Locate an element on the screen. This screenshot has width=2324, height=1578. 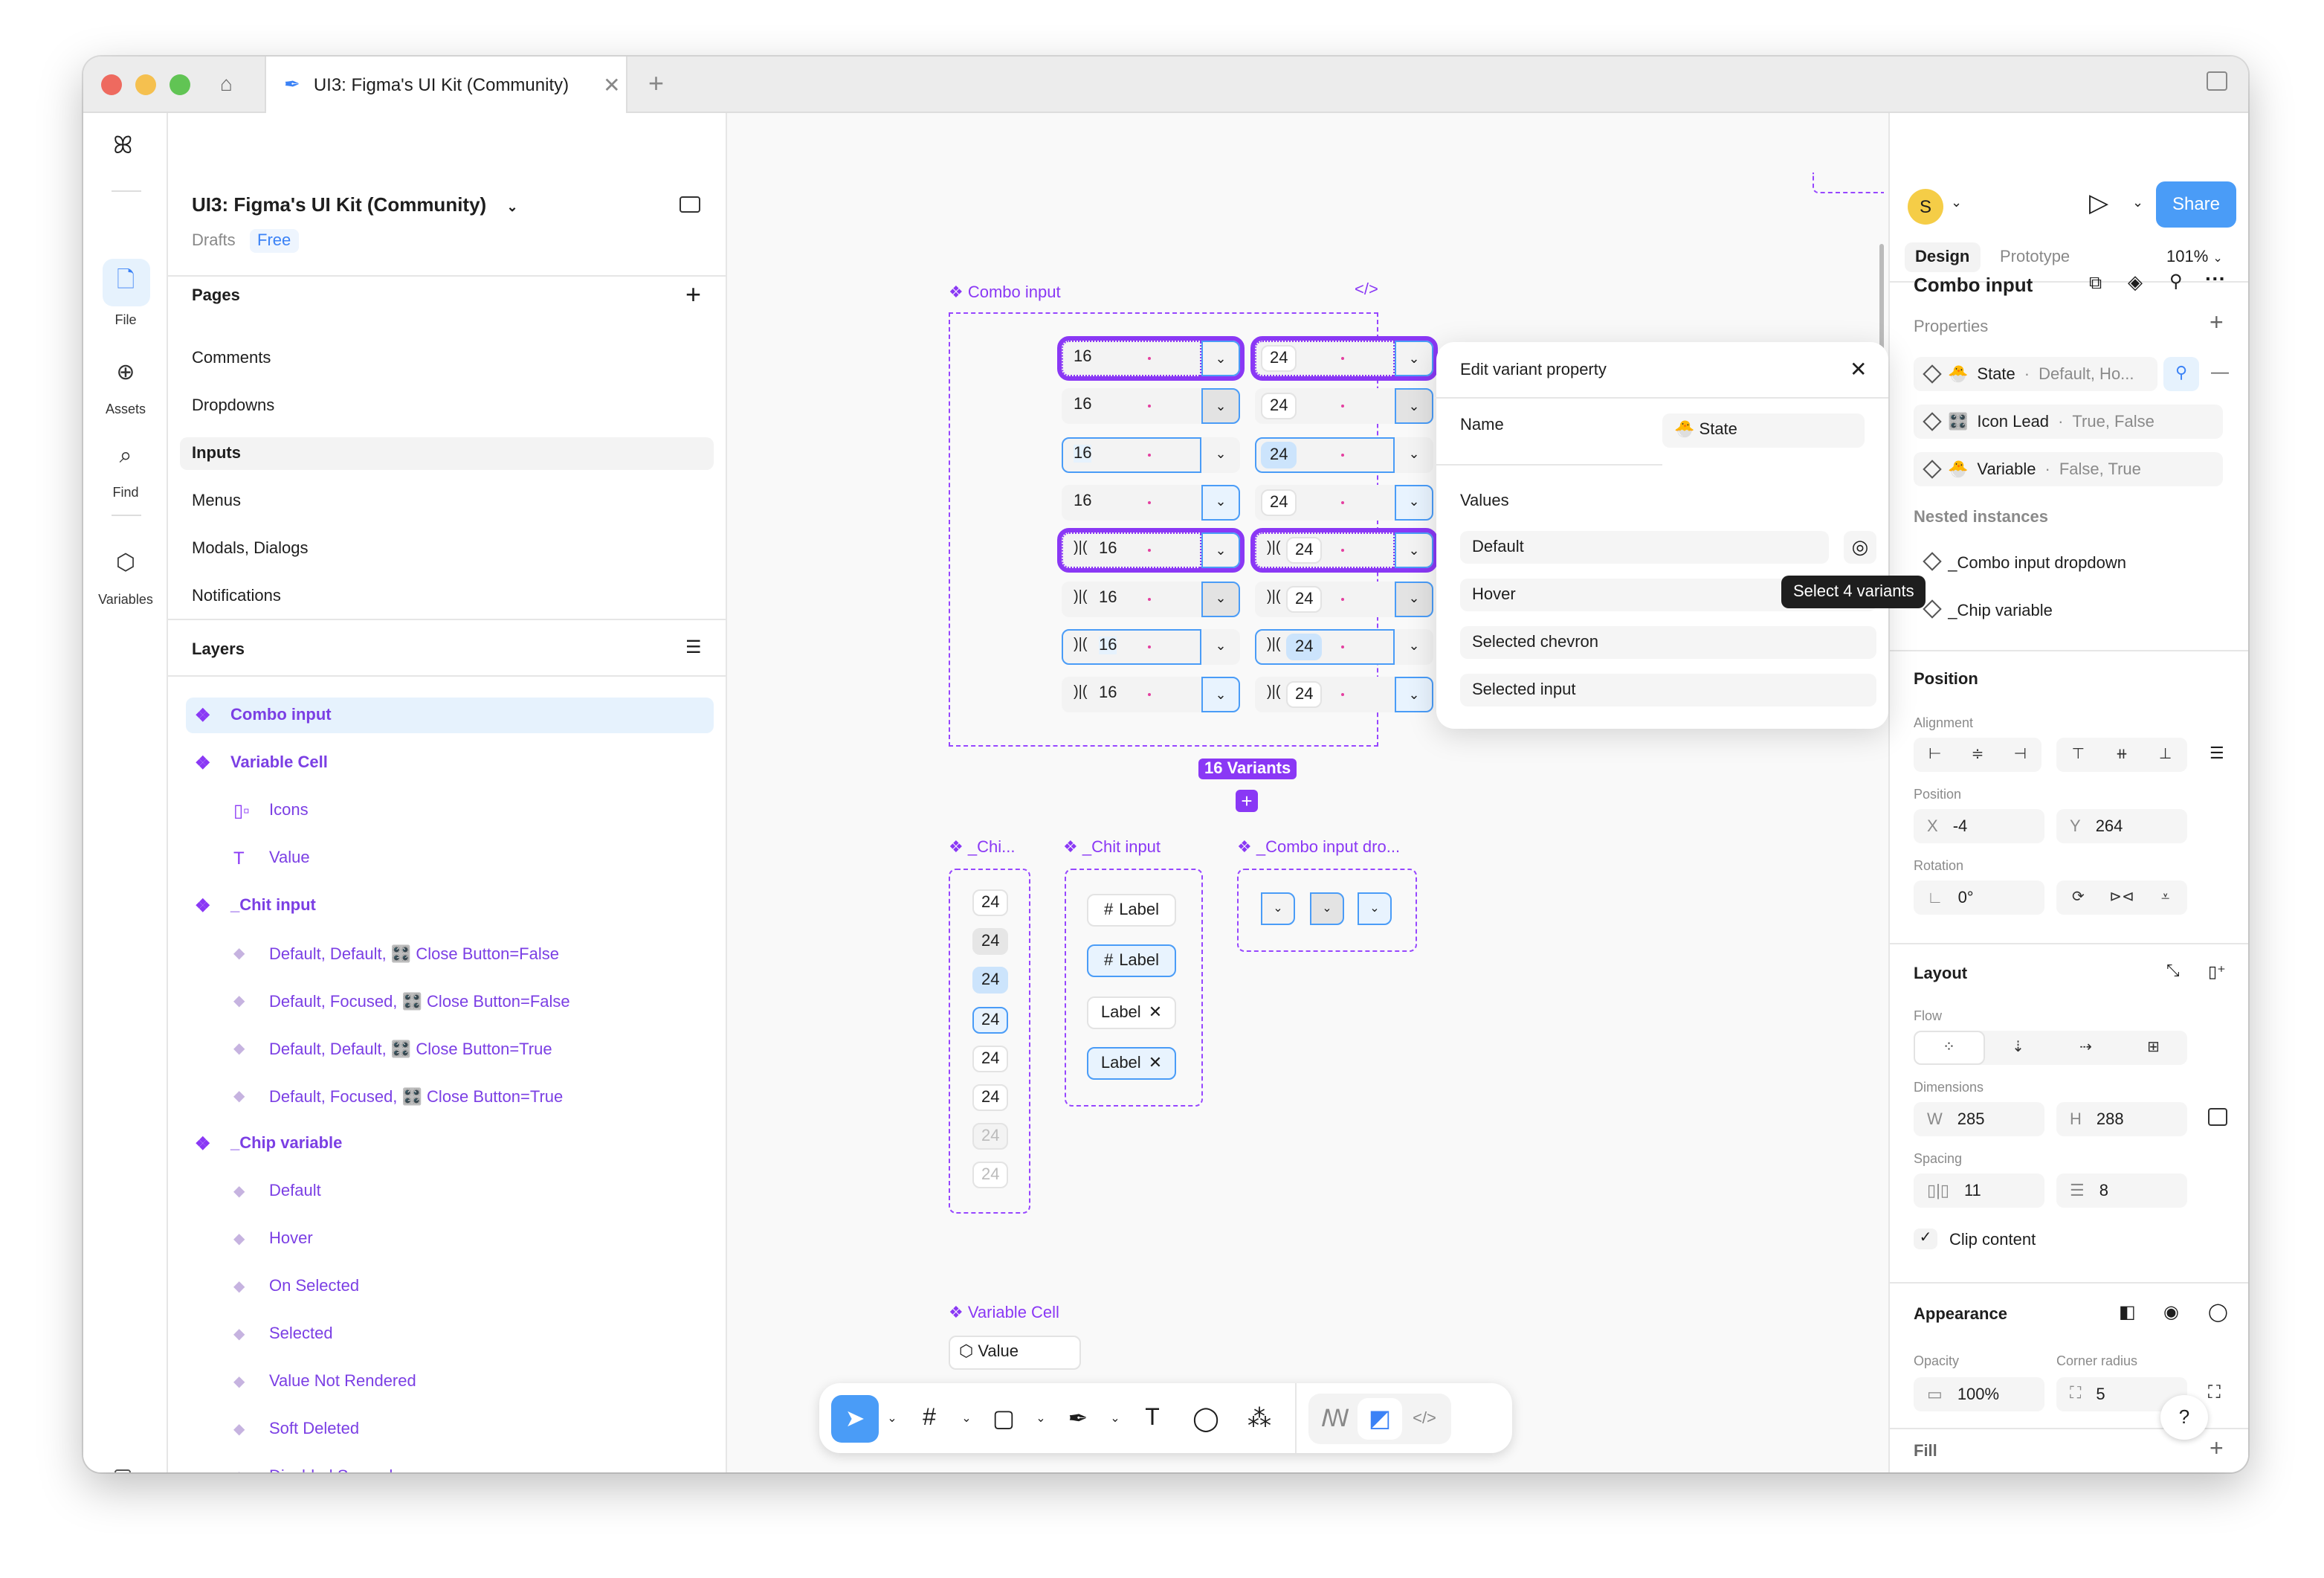
figma-logo-icon: ꕤ is located at coordinates (123, 146).